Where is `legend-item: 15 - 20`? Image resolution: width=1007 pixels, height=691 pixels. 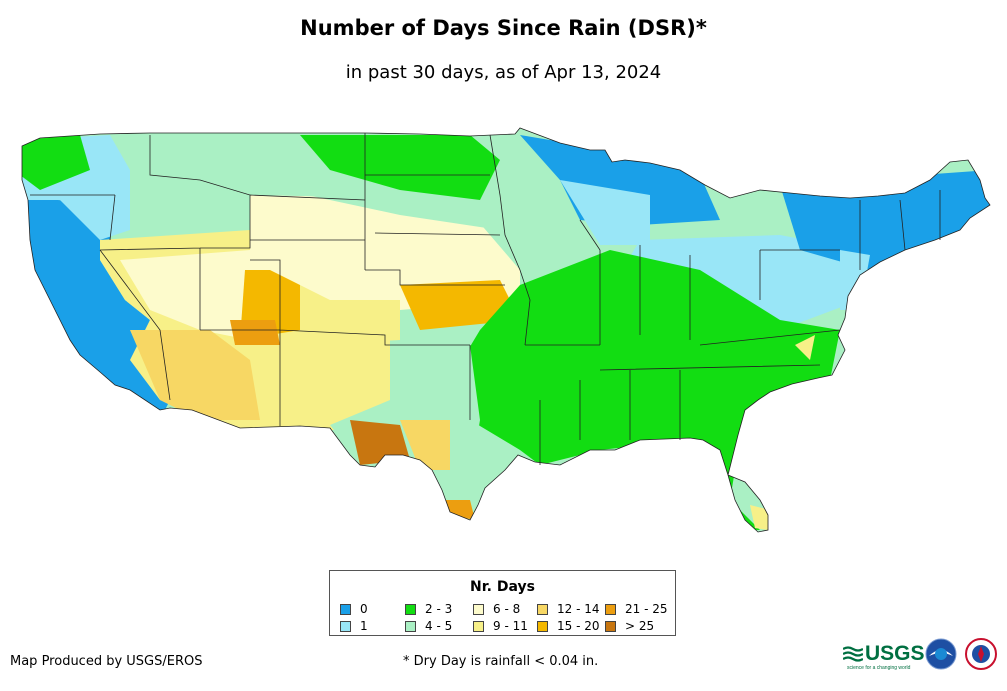 legend-item: 15 - 20 is located at coordinates (568, 626).